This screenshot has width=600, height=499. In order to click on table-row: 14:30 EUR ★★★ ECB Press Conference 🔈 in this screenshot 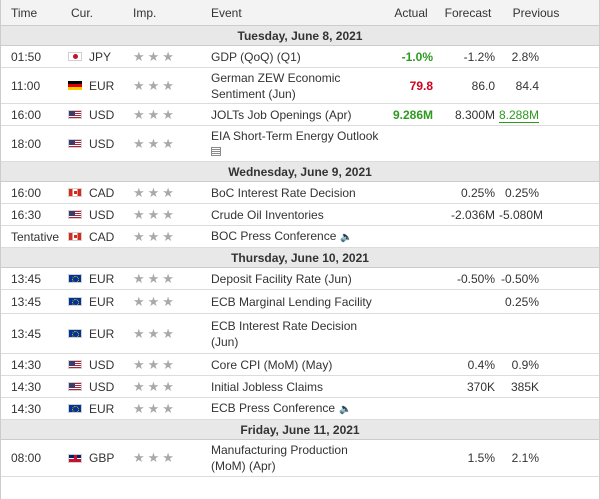, I will do `click(300, 409)`.